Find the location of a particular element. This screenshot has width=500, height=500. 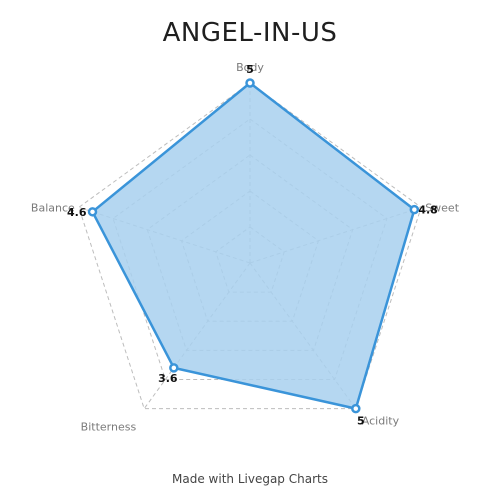

chart-title: ANGEL-IN-US is located at coordinates (250, 33).